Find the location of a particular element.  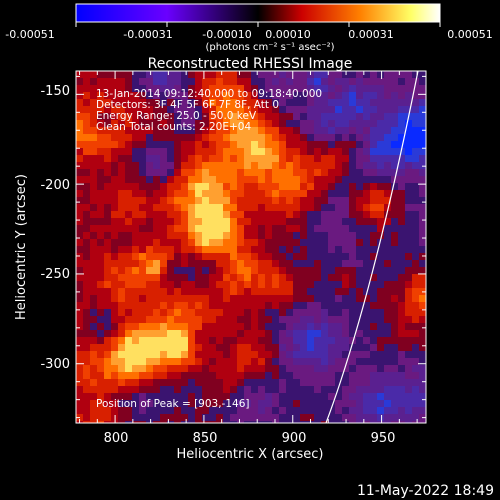

colorbar is located at coordinates (258, 13).